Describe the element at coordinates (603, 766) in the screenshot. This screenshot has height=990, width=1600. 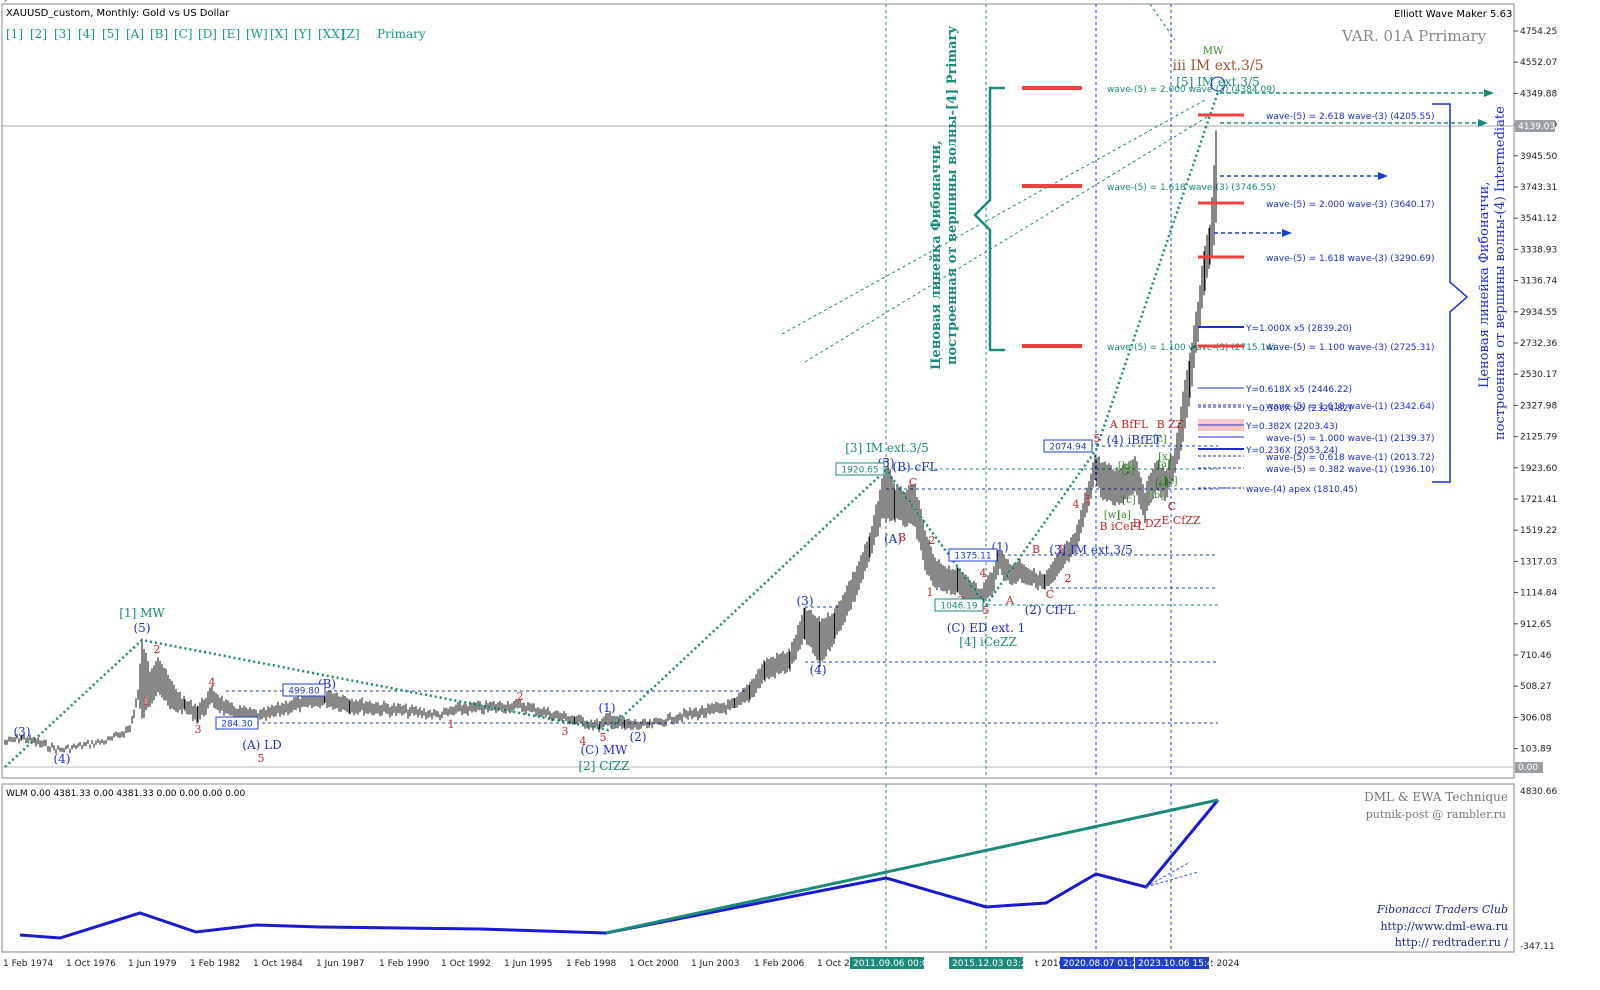
I see `wave-label: [2] CfZZ` at that location.